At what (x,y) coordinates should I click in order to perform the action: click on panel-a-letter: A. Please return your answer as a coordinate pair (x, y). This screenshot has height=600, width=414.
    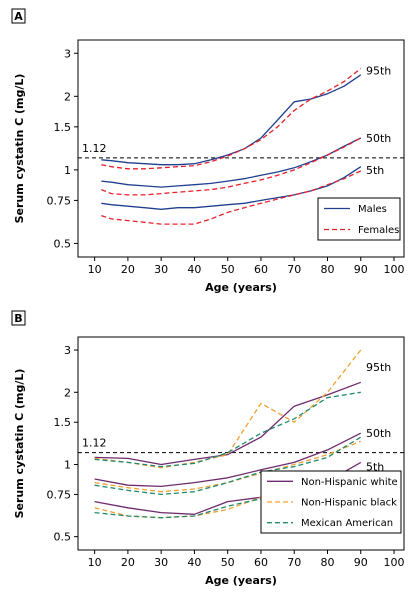
    Looking at the image, I should click on (18, 16).